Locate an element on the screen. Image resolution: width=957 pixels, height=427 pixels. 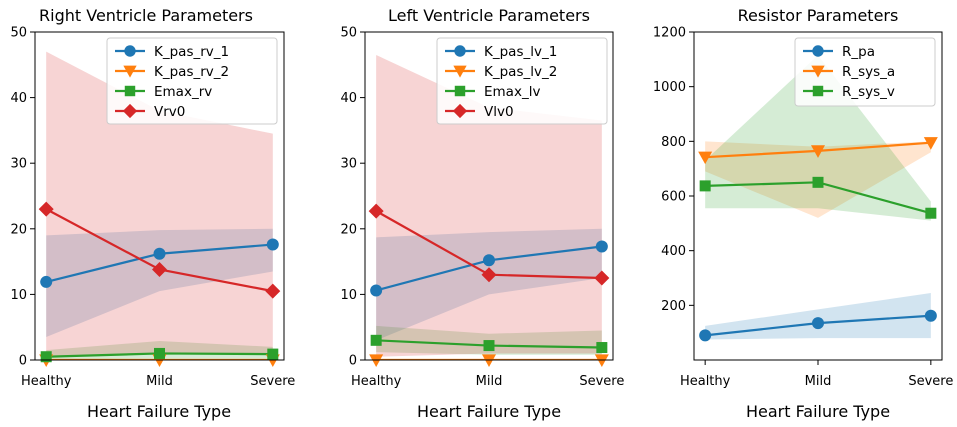
panel-title: Left Ventricle Parameters is located at coordinates (489, 15).